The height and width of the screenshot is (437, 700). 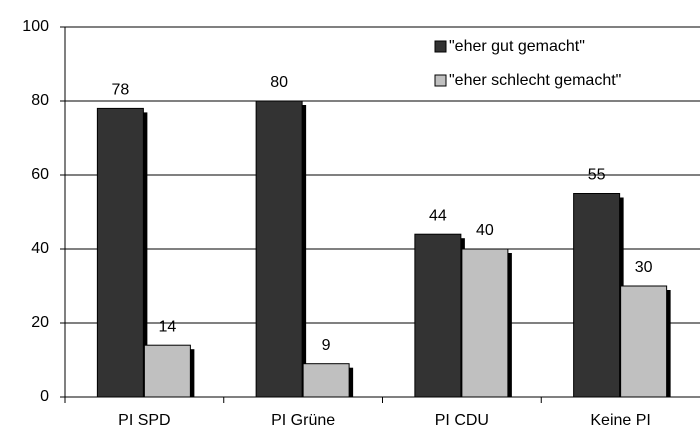 I want to click on x-tick-label: PI SPD, so click(x=144, y=420).